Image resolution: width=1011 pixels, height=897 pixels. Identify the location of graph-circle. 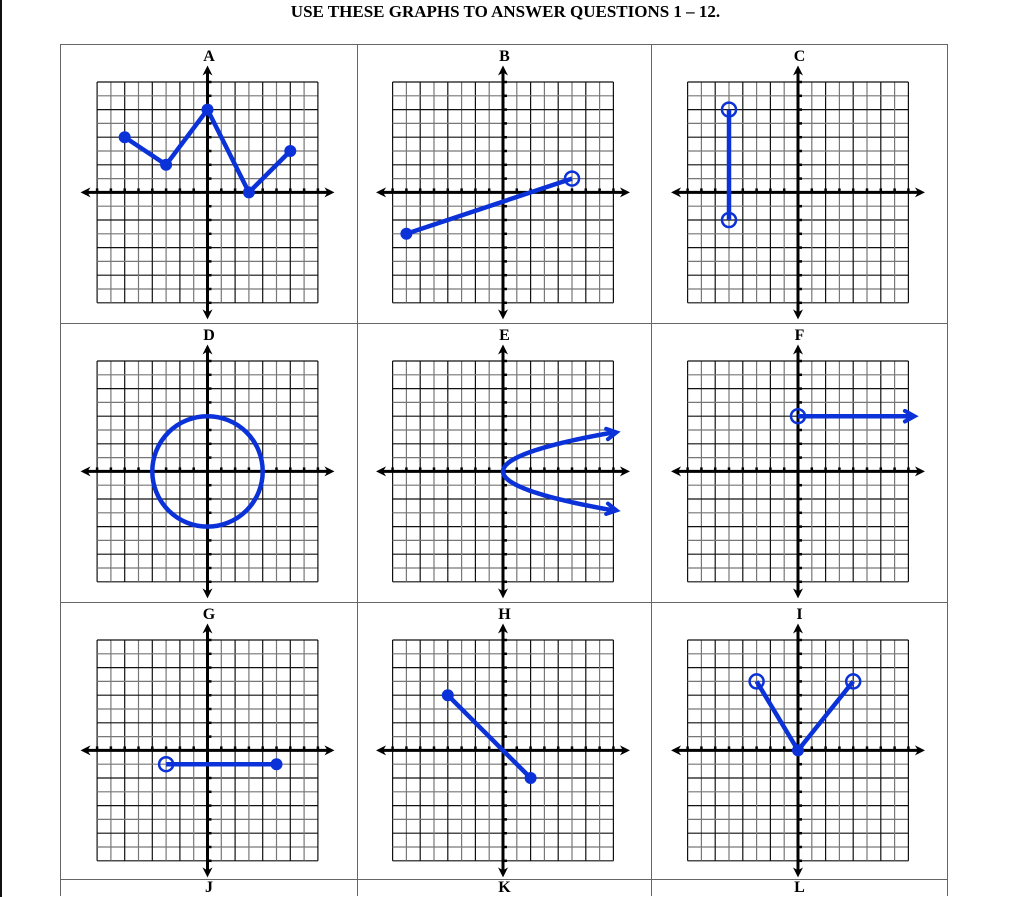
(207, 471).